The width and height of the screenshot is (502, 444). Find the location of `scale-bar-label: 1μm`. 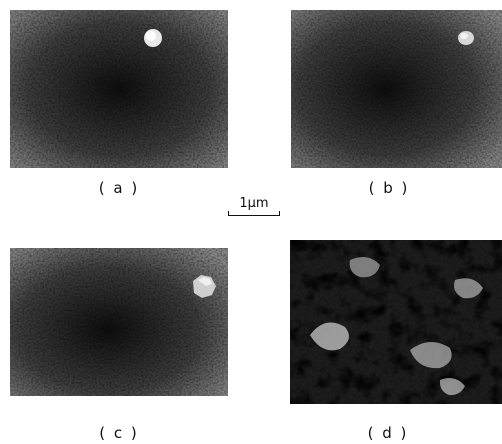

scale-bar-label: 1μm is located at coordinates (254, 203).